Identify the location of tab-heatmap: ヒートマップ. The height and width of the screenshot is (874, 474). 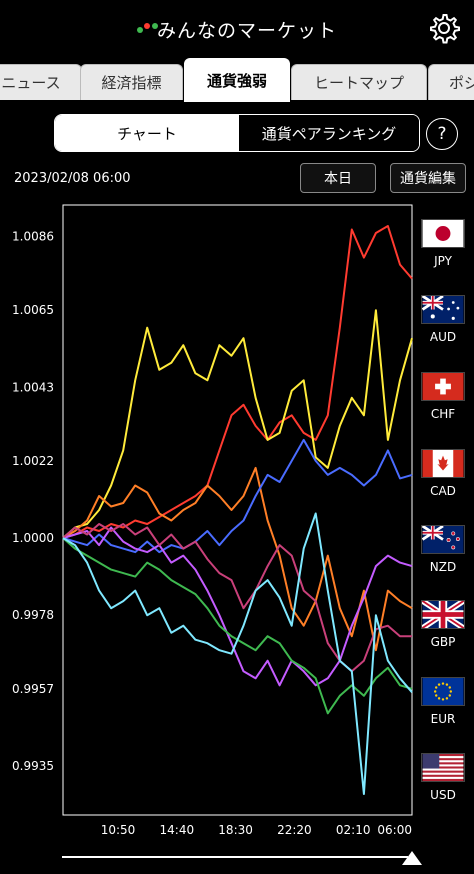
(359, 82).